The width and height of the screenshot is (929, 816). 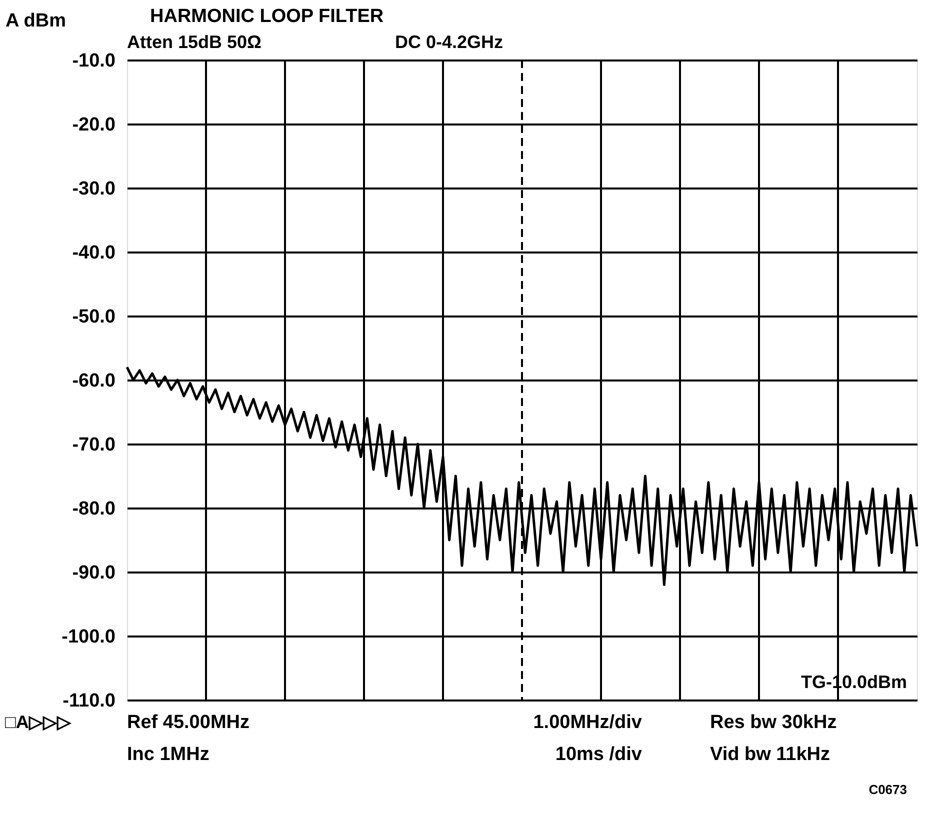 I want to click on text: 1.00MHz/div, so click(x=587, y=722).